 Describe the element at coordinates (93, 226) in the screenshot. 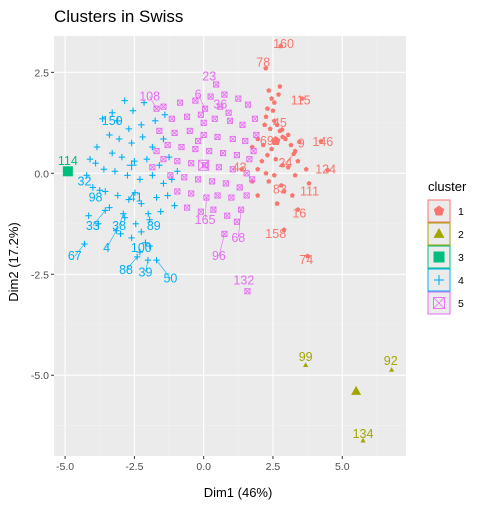

I see `point-label-33: 33` at that location.